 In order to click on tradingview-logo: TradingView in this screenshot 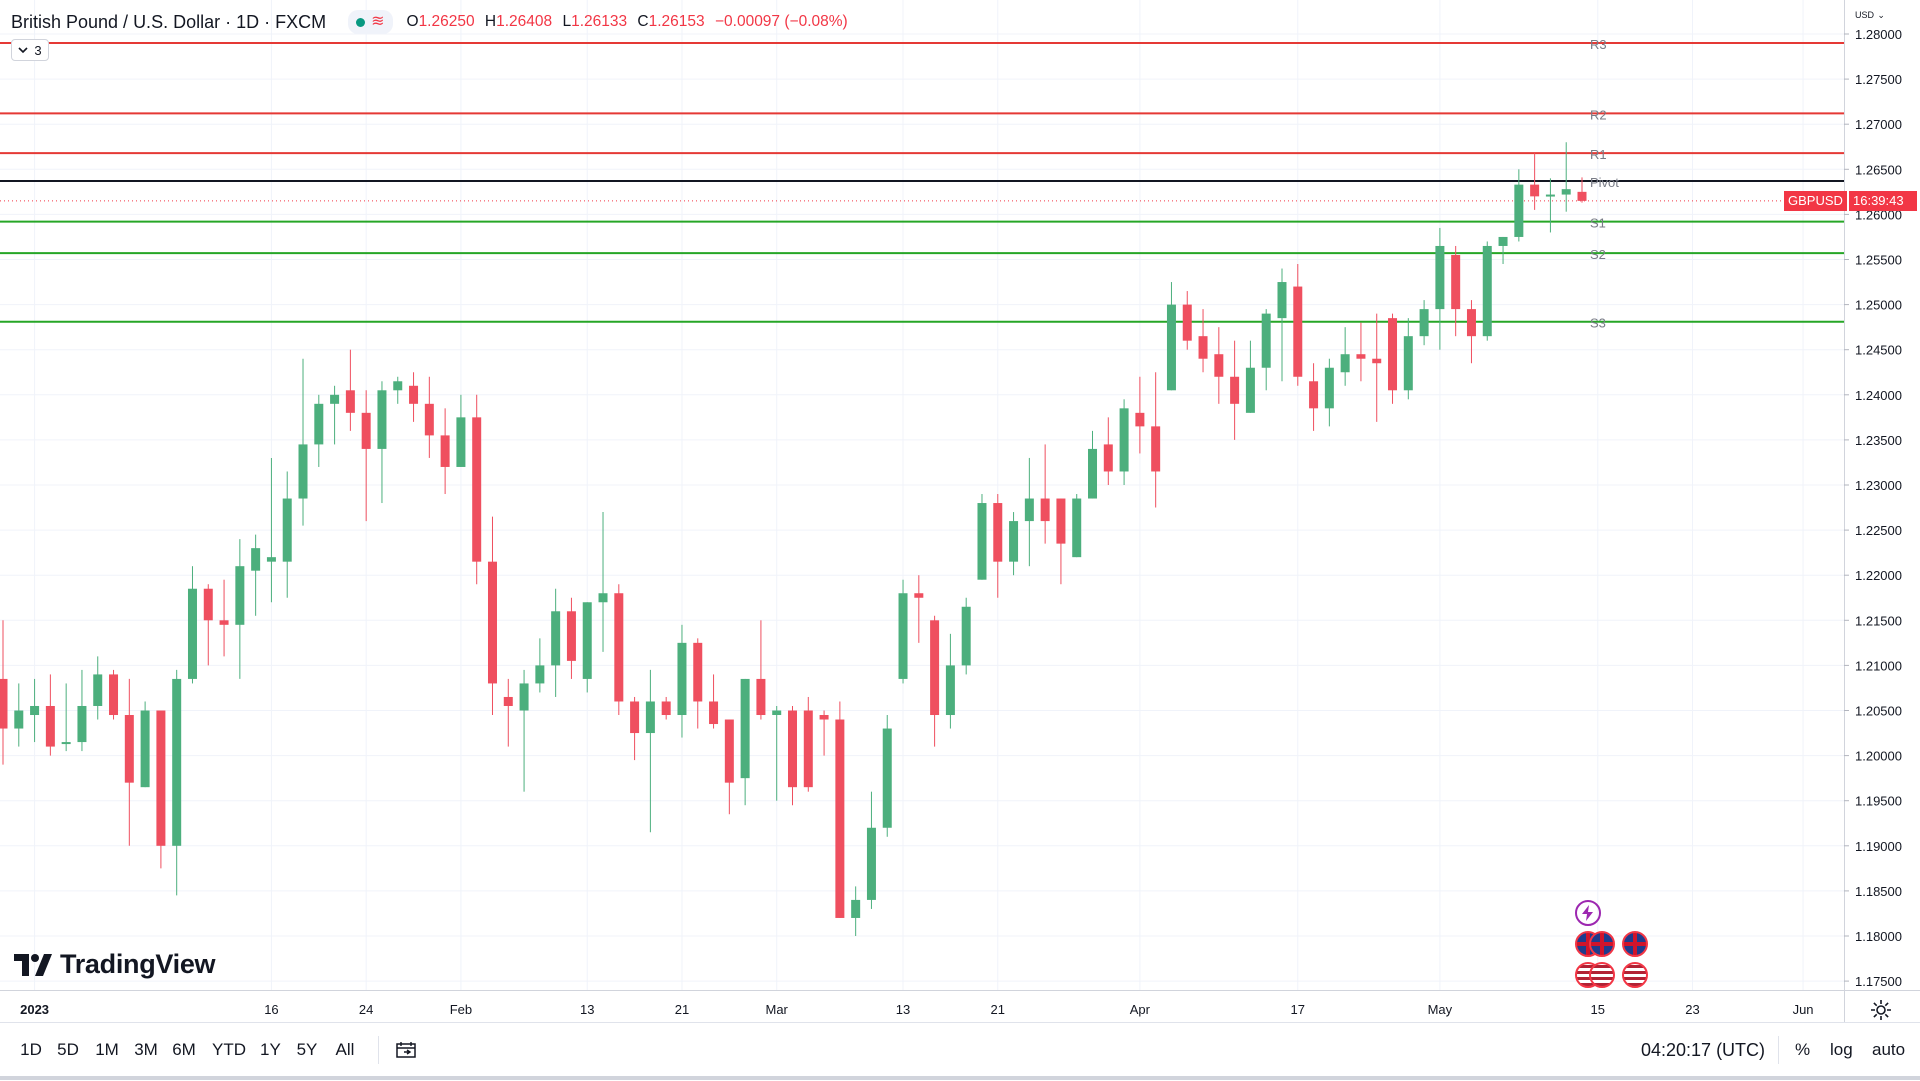, I will do `click(115, 964)`.